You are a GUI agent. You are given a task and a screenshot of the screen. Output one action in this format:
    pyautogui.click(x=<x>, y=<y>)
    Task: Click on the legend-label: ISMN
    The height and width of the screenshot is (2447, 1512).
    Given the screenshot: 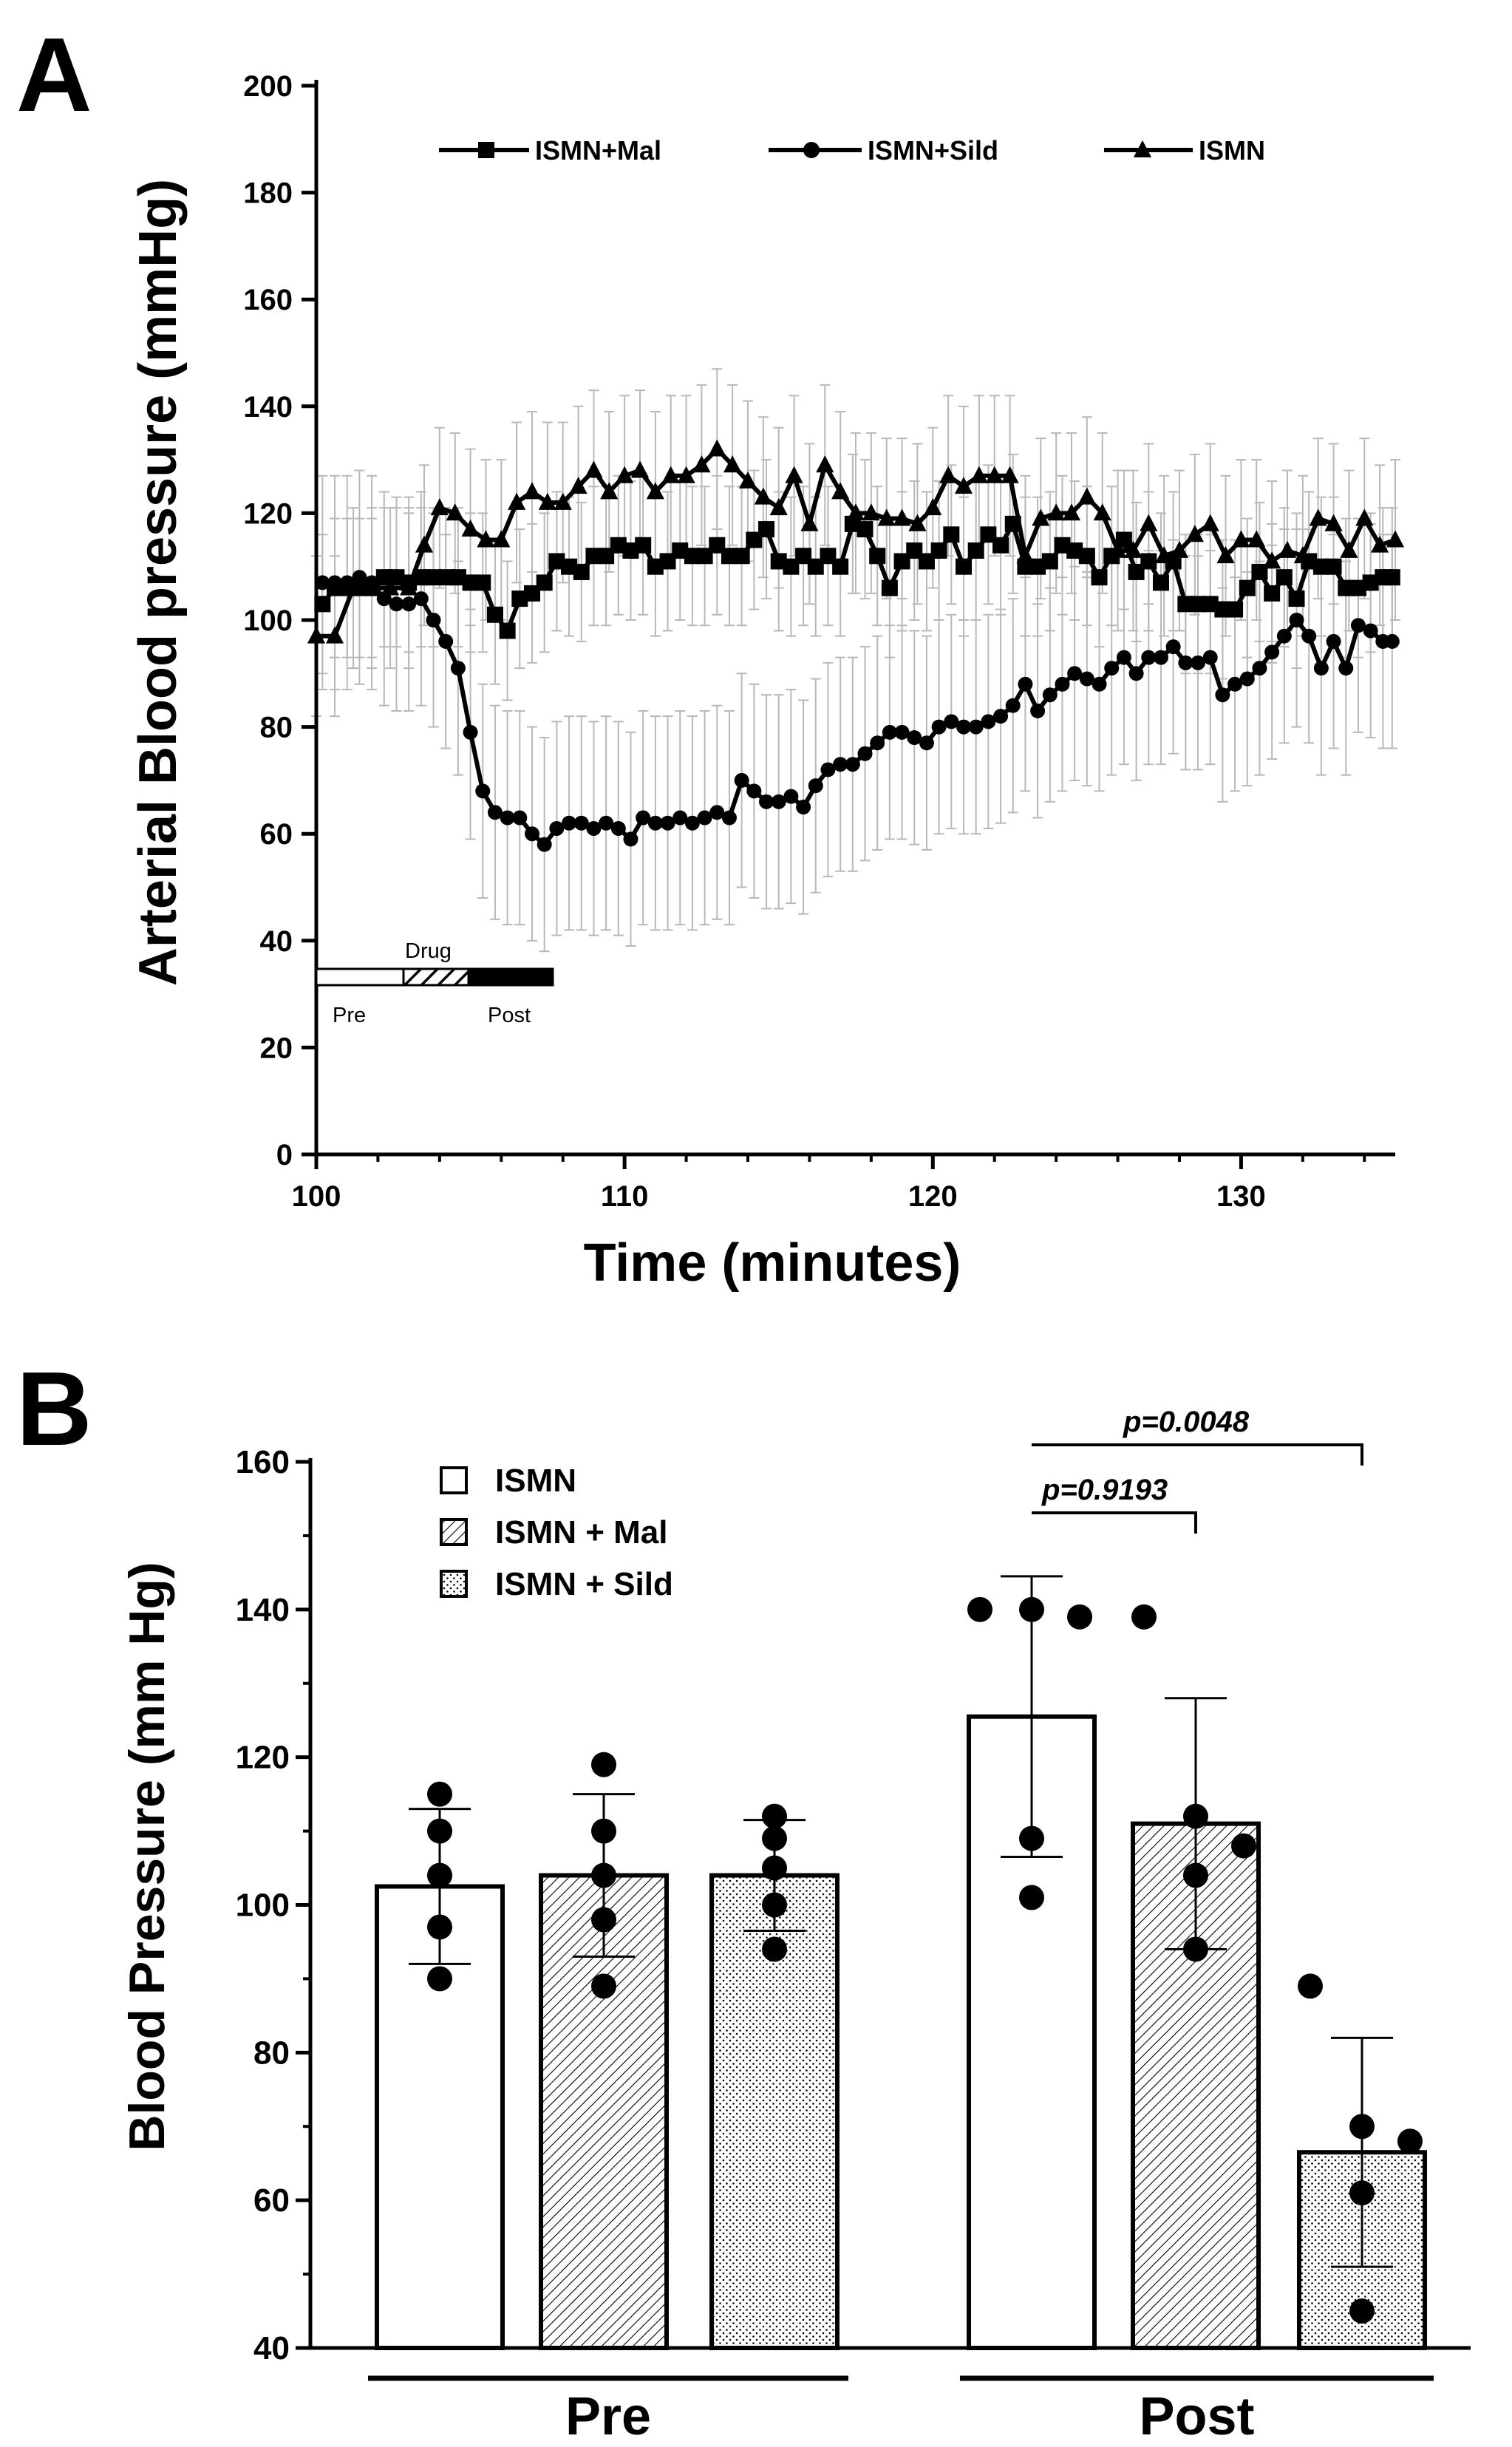 What is the action you would take?
    pyautogui.click(x=535, y=1481)
    